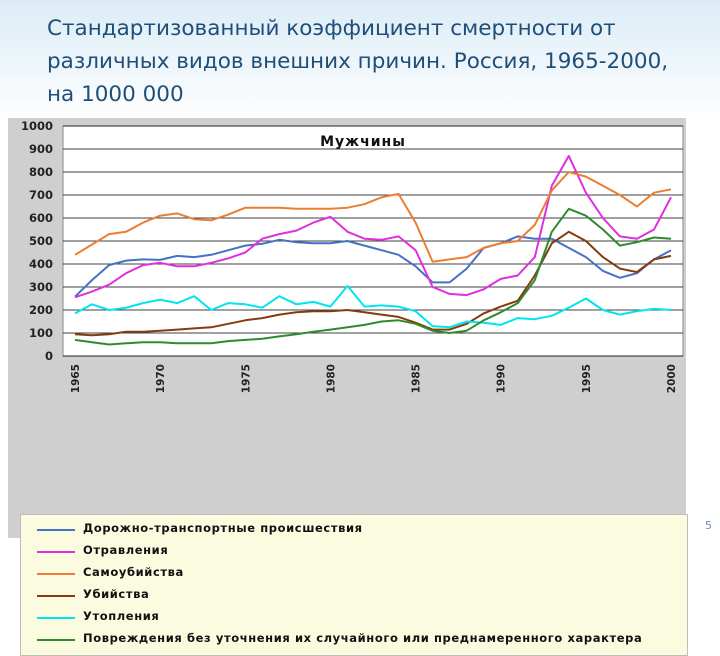 Image resolution: width=720 pixels, height=656 pixels. I want to click on legend-item: Отравления, so click(357, 553).